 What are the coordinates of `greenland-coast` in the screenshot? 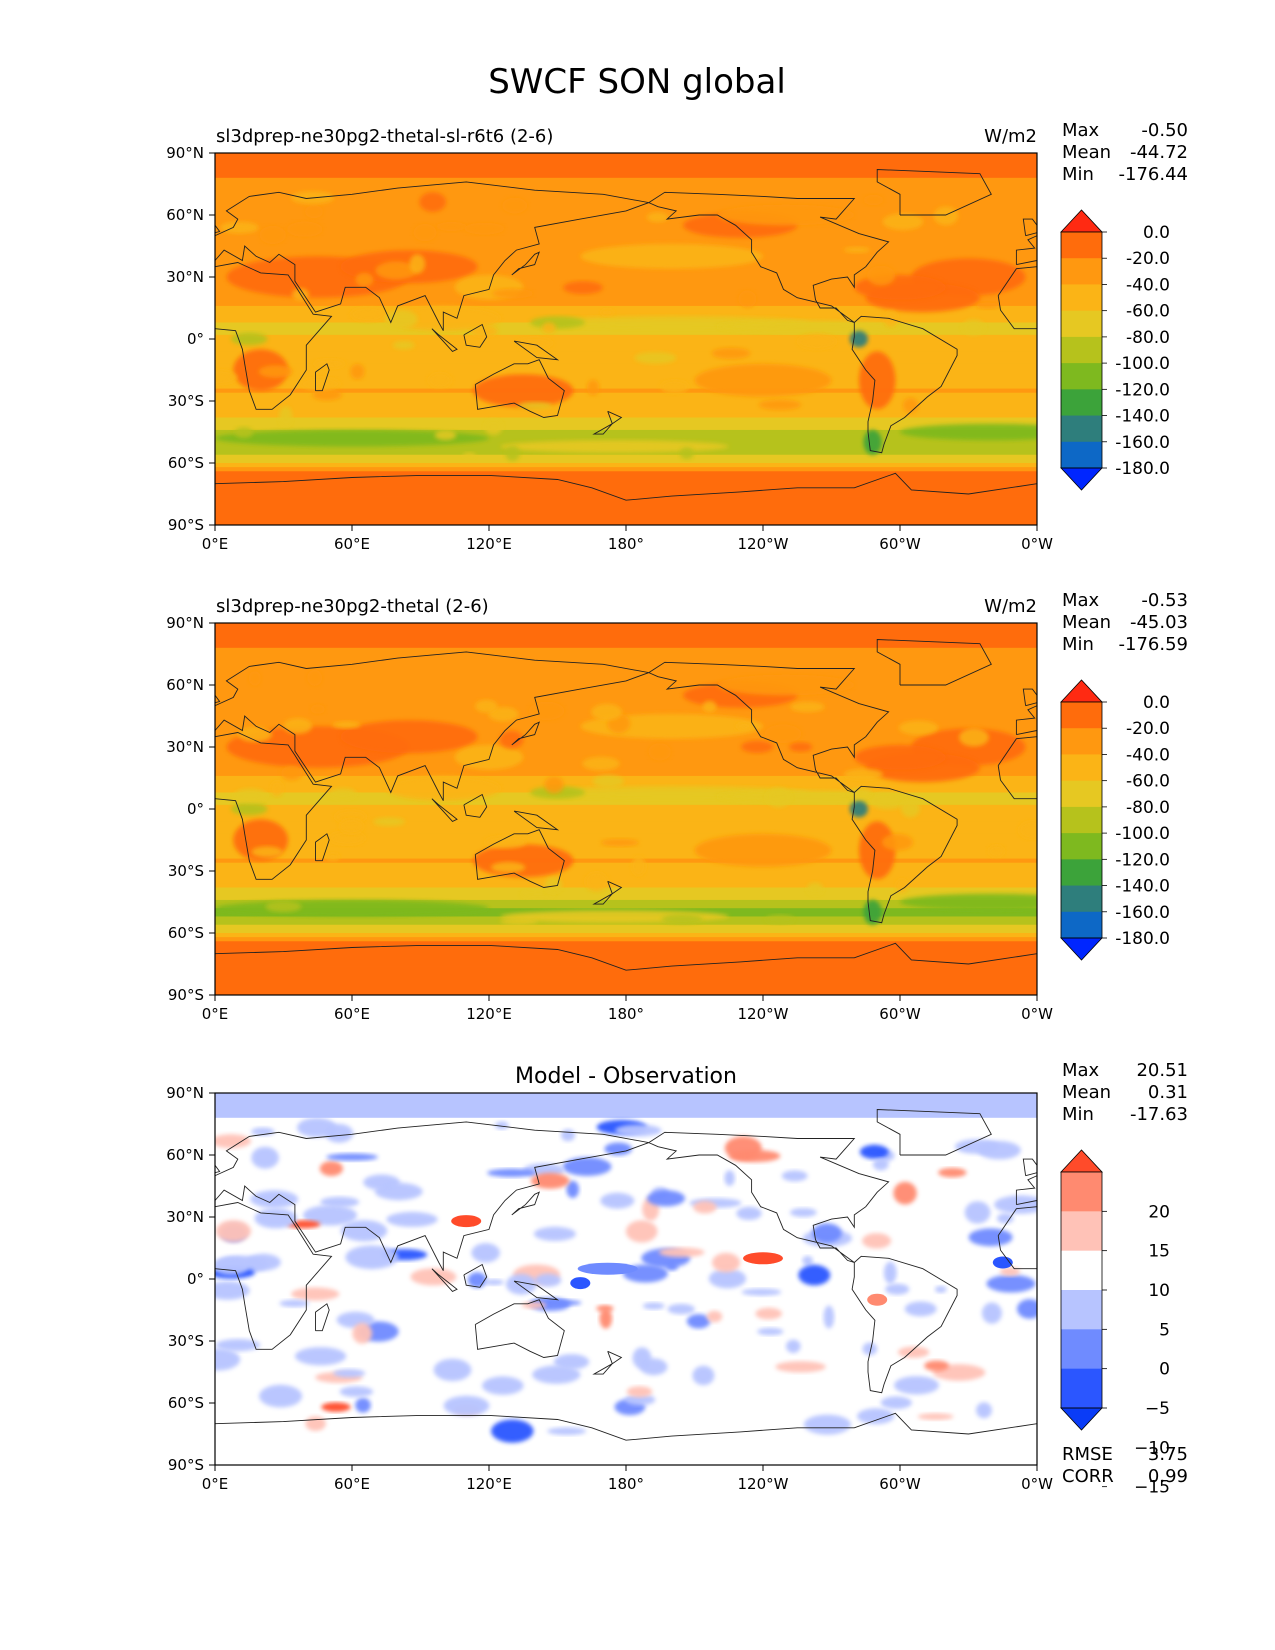 It's located at (934, 192).